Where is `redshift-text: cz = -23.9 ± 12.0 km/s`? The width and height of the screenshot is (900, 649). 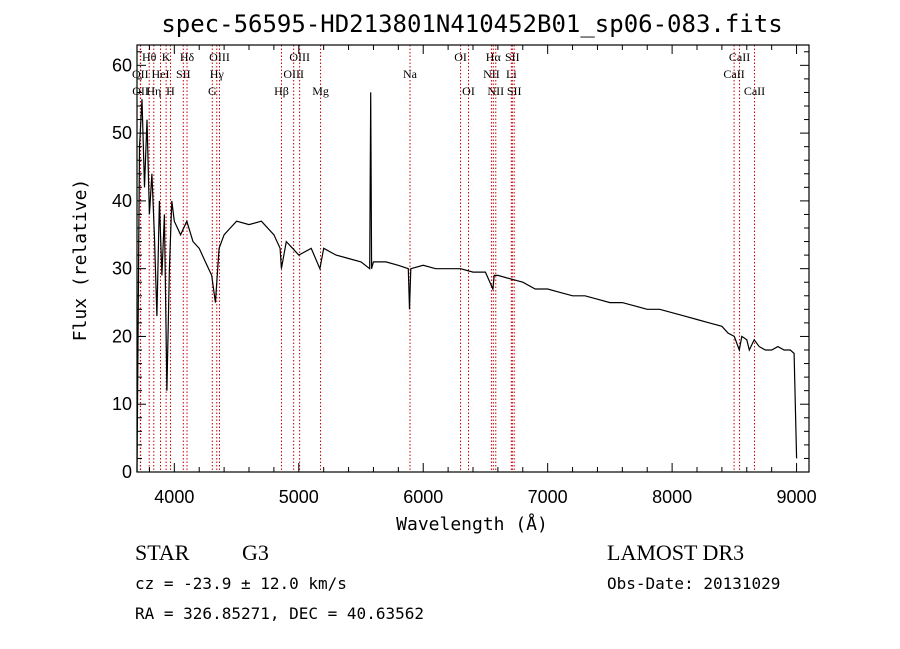 redshift-text: cz = -23.9 ± 12.0 km/s is located at coordinates (241, 583).